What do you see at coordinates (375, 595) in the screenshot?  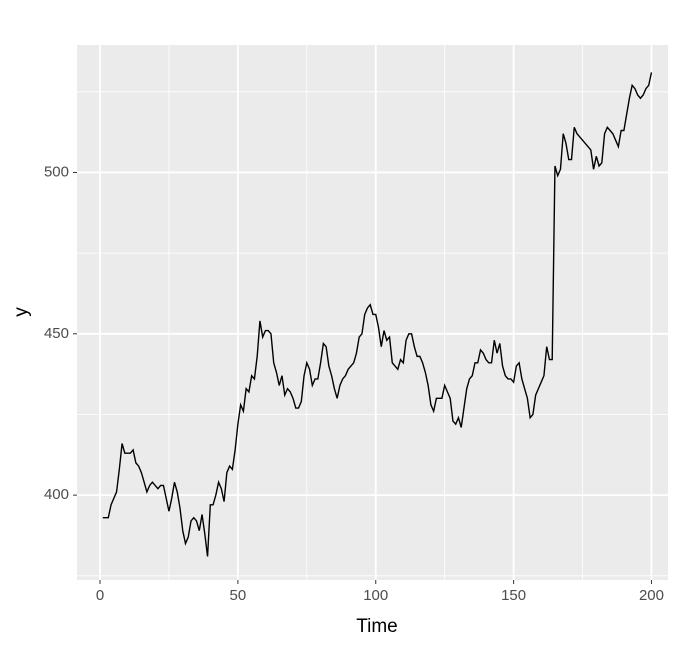 I see `x-tick-label: 100` at bounding box center [375, 595].